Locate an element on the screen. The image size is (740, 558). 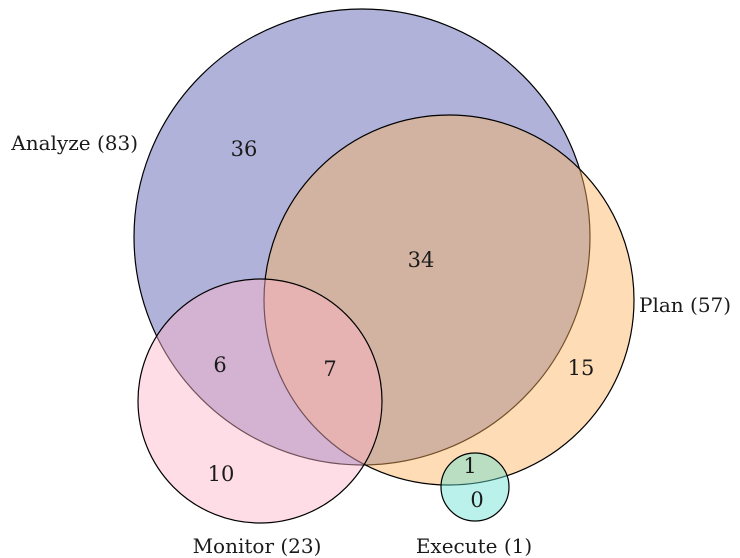
set-circle-monitor is located at coordinates (260, 401).